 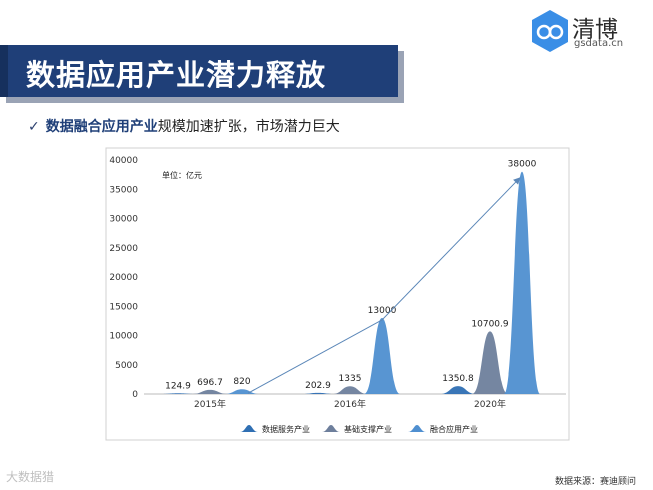 I want to click on subtitle-rest: 规模加速扩张，市场潜力巨大, so click(x=248, y=127).